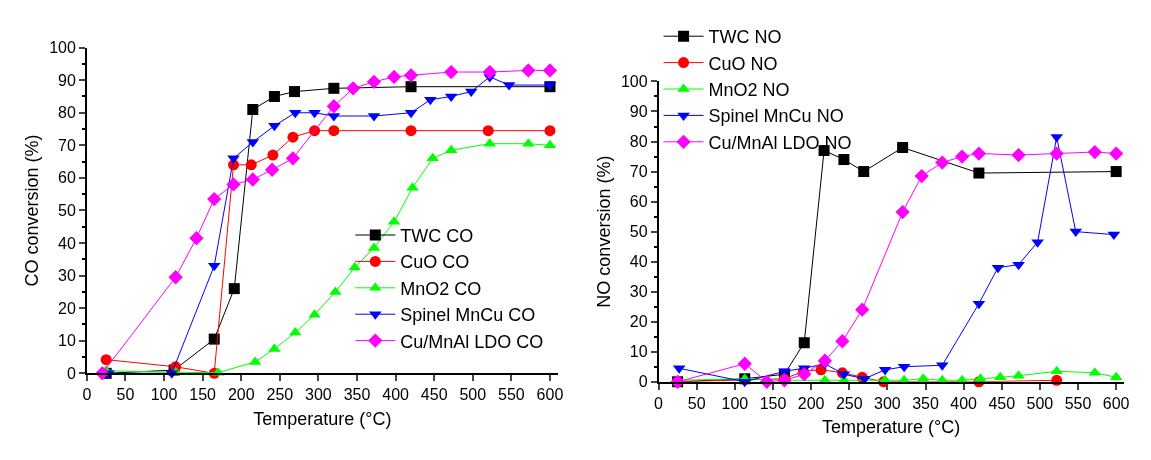 The height and width of the screenshot is (460, 1151). What do you see at coordinates (31, 210) in the screenshot?
I see `y-axis-title: CO conversion (%)` at bounding box center [31, 210].